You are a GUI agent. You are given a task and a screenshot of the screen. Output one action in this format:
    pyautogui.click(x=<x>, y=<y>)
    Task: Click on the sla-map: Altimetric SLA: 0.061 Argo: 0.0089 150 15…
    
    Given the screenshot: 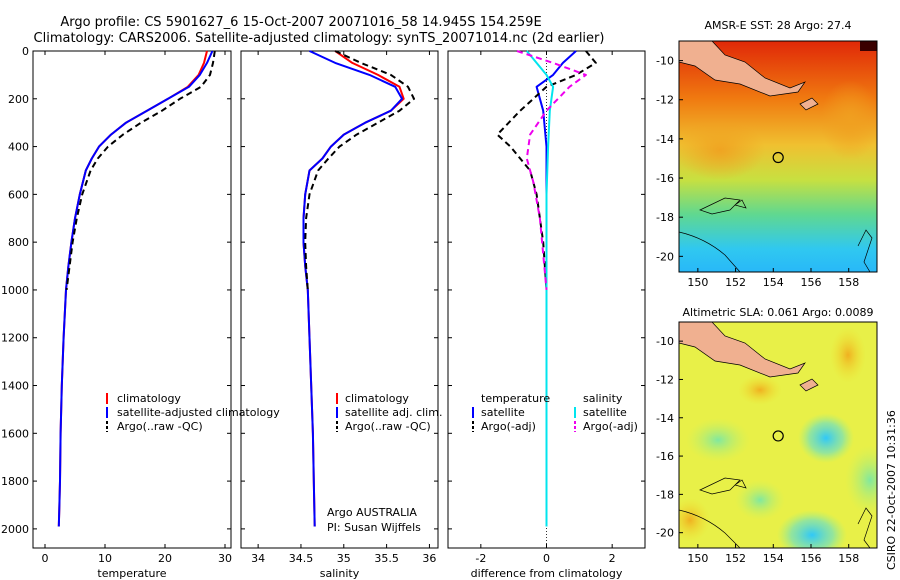 What is the action you would take?
    pyautogui.click(x=767, y=435)
    